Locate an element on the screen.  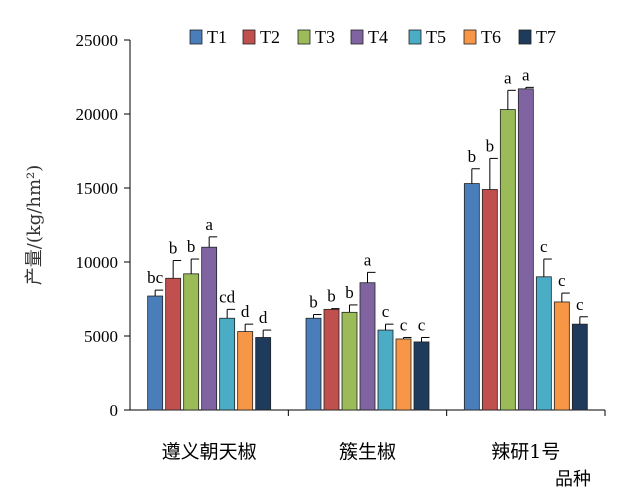
significance-label: cd is located at coordinates (227, 296).